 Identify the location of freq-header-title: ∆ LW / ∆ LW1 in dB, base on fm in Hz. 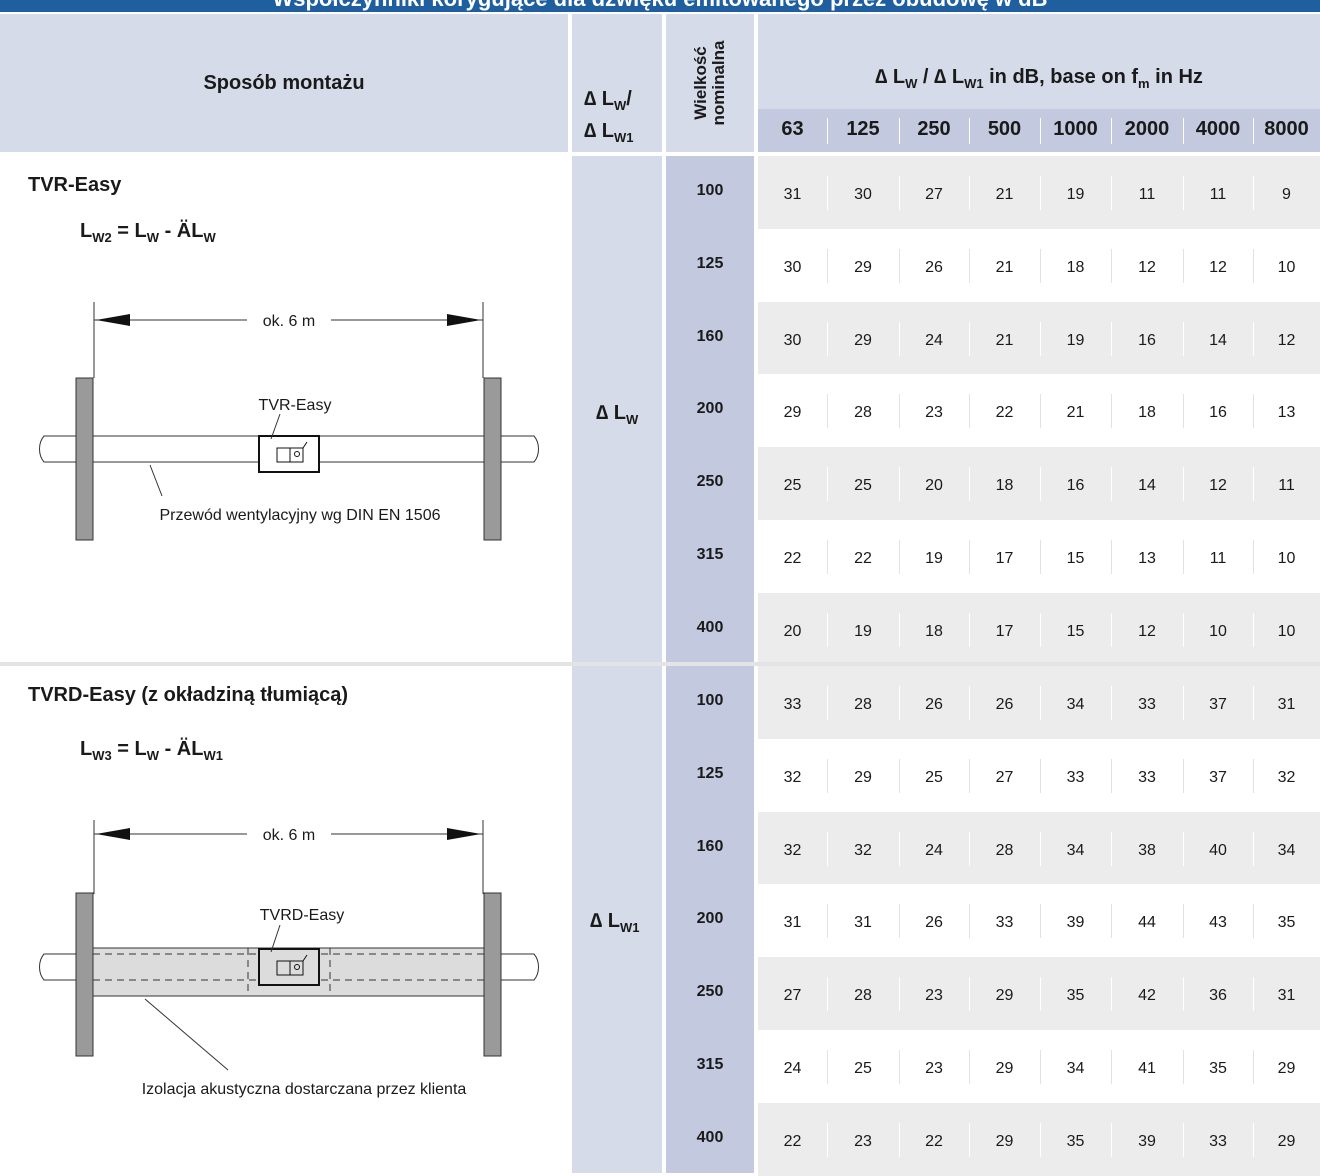
(1039, 78).